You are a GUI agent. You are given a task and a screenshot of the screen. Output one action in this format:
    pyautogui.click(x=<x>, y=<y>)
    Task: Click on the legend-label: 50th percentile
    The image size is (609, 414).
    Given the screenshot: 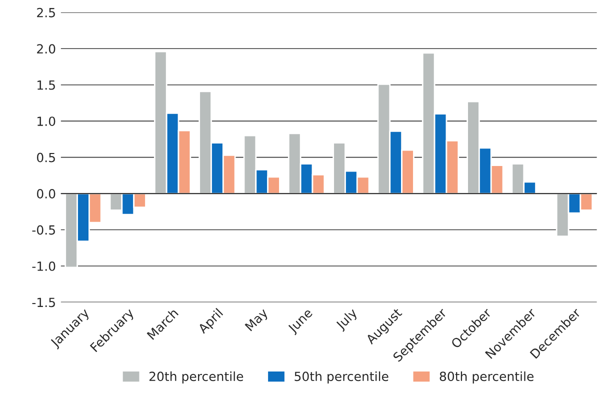 What is the action you would take?
    pyautogui.click(x=341, y=377)
    